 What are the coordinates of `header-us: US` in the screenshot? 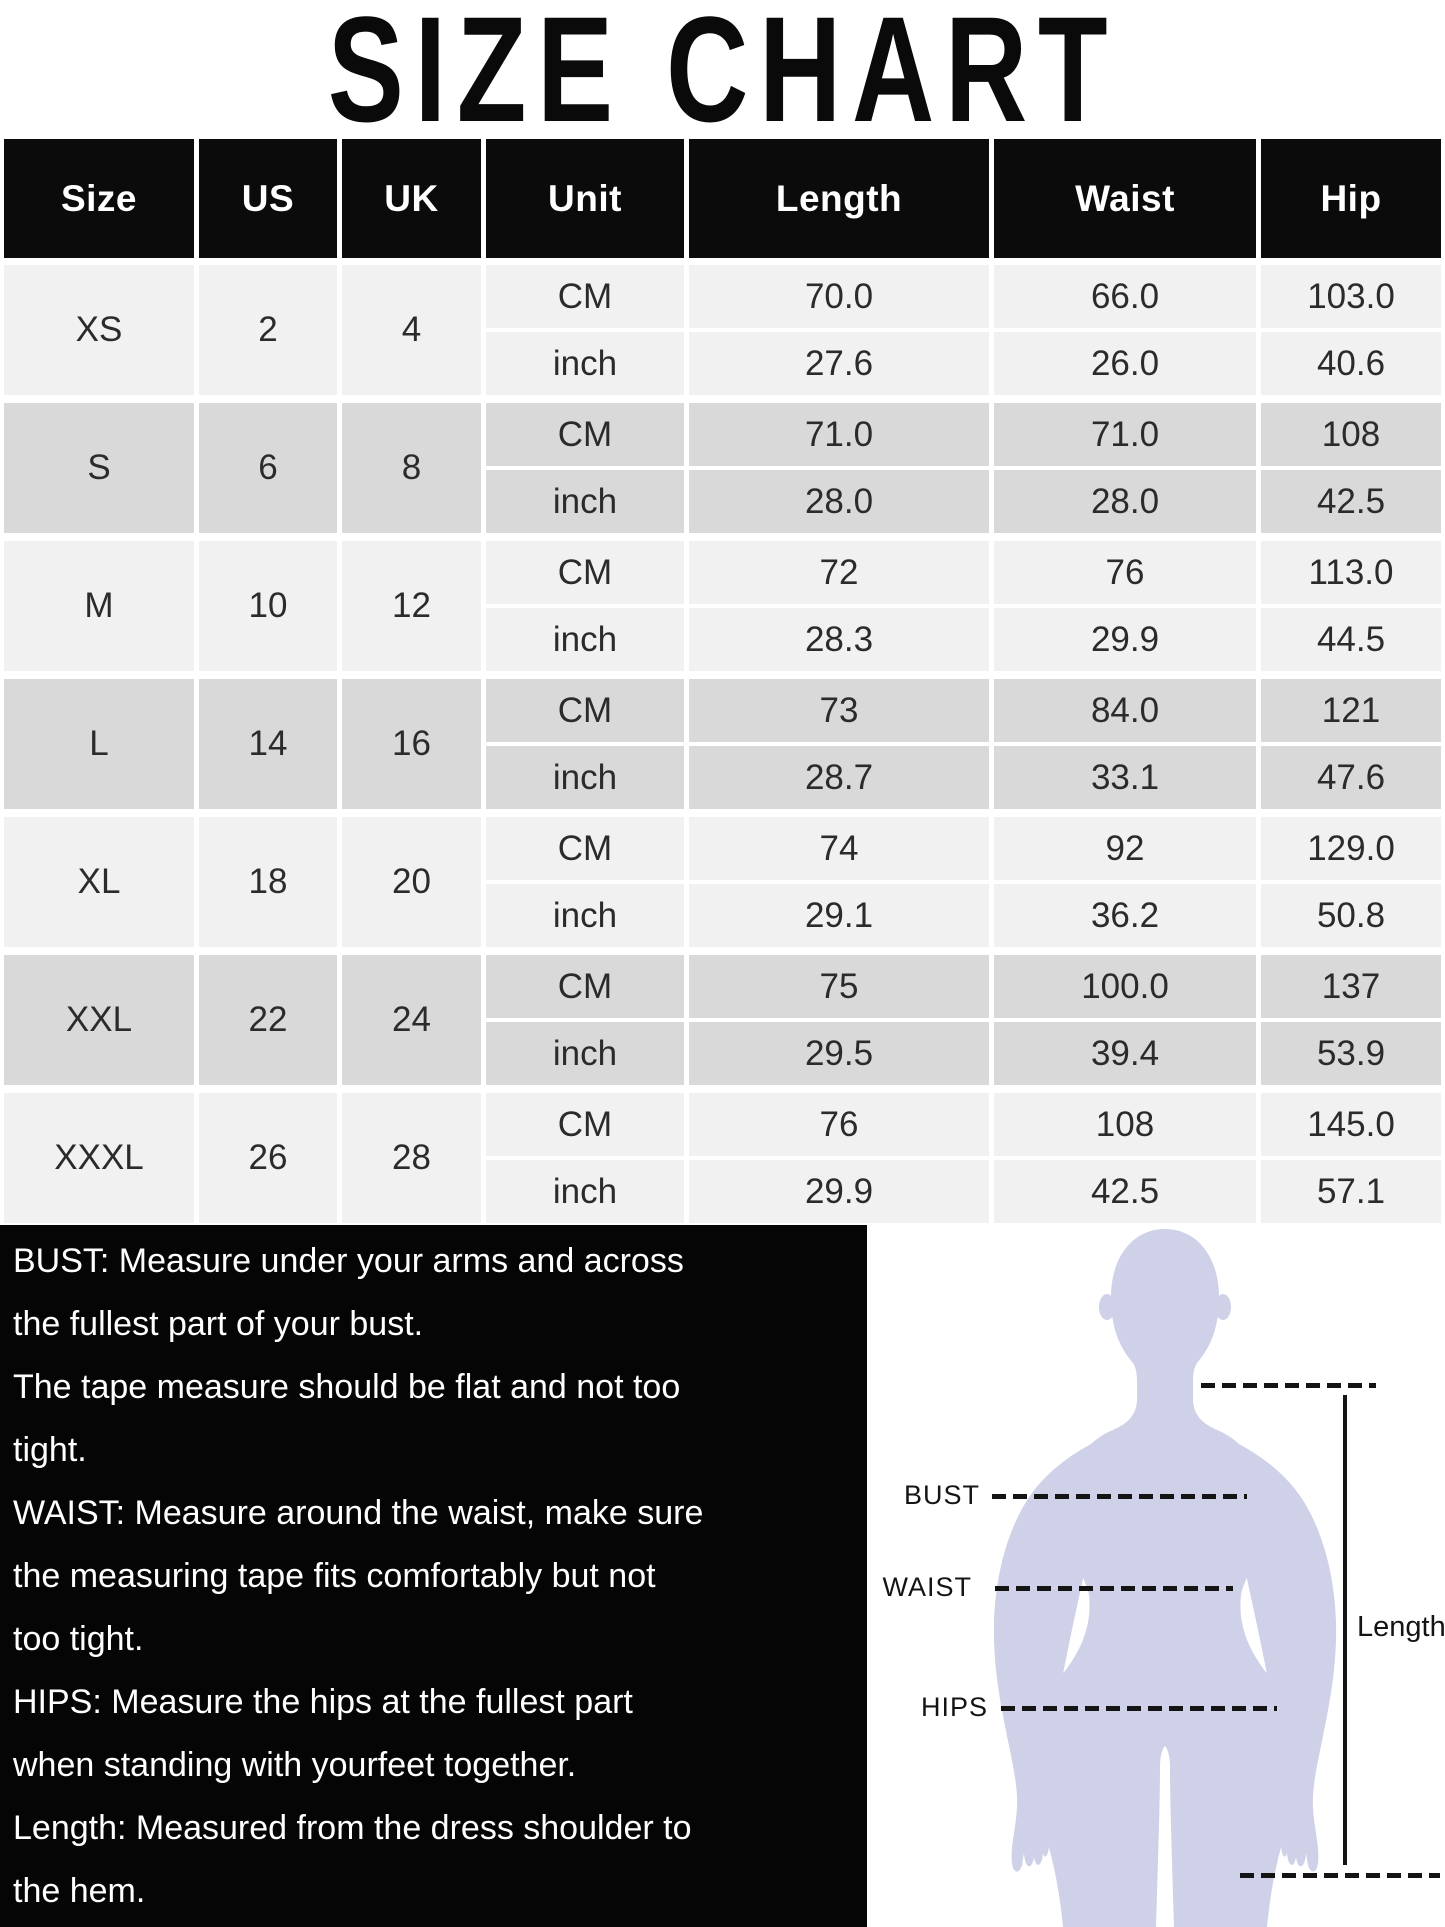 It's located at (268, 198).